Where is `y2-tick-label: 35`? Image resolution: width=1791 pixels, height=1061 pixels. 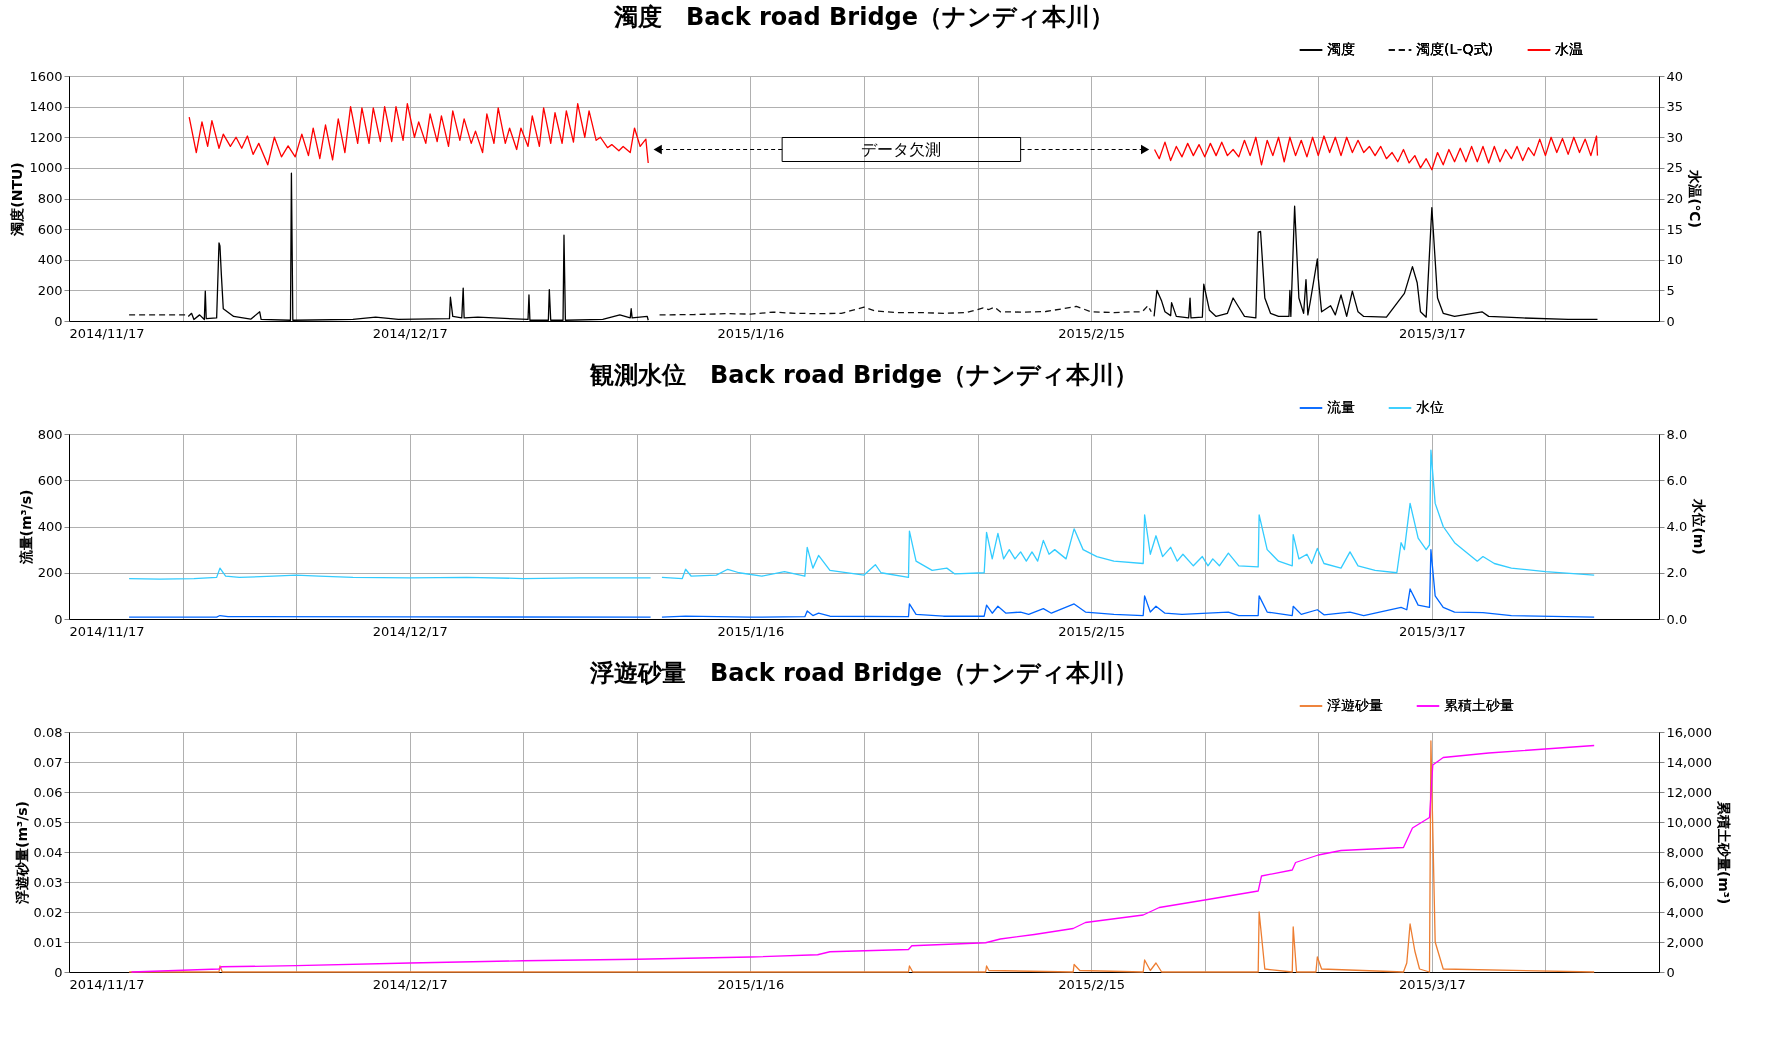 y2-tick-label: 35 is located at coordinates (1675, 107).